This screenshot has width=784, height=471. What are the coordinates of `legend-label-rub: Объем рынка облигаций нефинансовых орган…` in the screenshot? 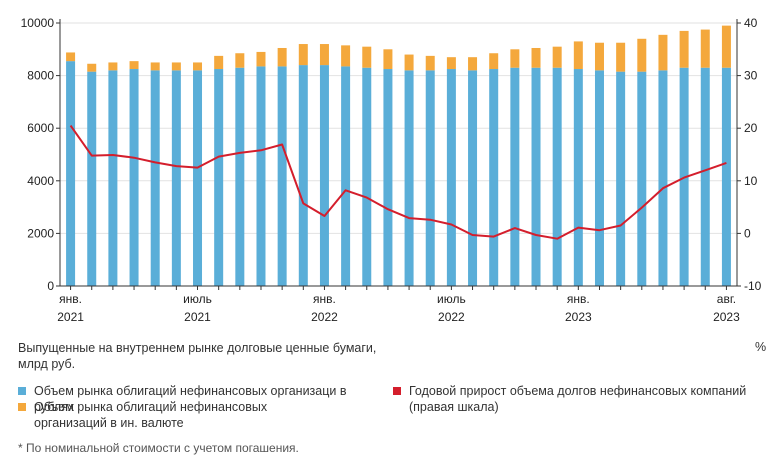 It's located at (190, 399).